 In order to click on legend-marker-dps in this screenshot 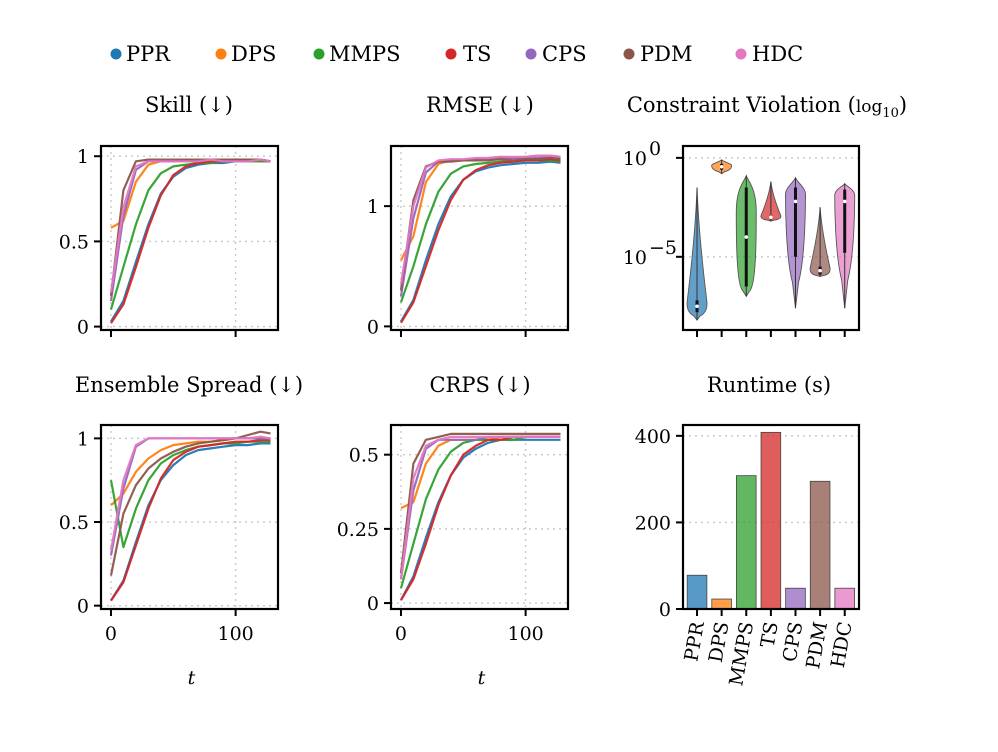, I will do `click(221, 54)`.